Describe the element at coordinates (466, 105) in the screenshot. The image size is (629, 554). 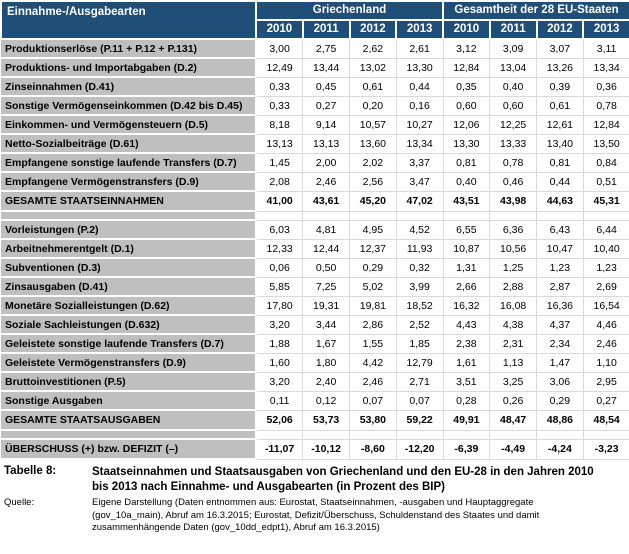
I see `value-cell: 0,60` at that location.